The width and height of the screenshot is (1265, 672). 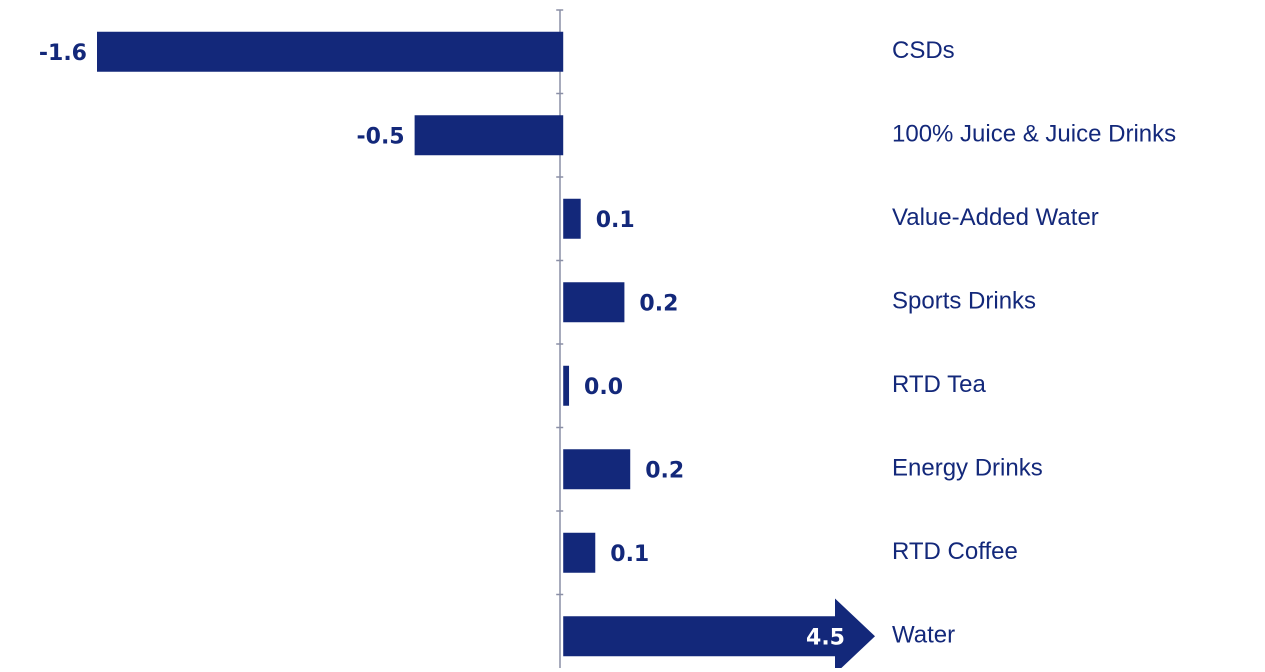 I want to click on category-label: RTD Coffee, so click(x=955, y=551).